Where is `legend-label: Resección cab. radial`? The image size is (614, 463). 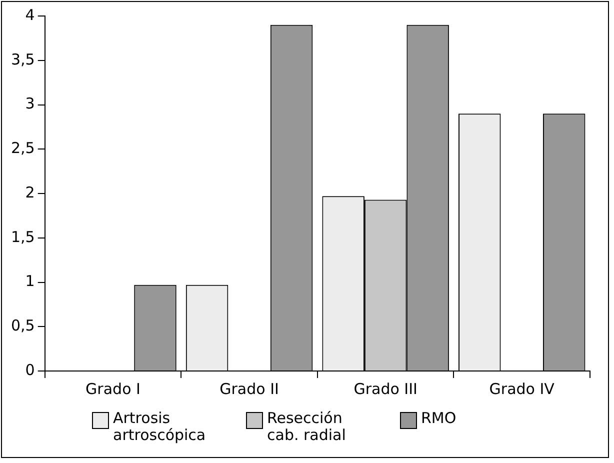 legend-label: Resección cab. radial is located at coordinates (307, 426).